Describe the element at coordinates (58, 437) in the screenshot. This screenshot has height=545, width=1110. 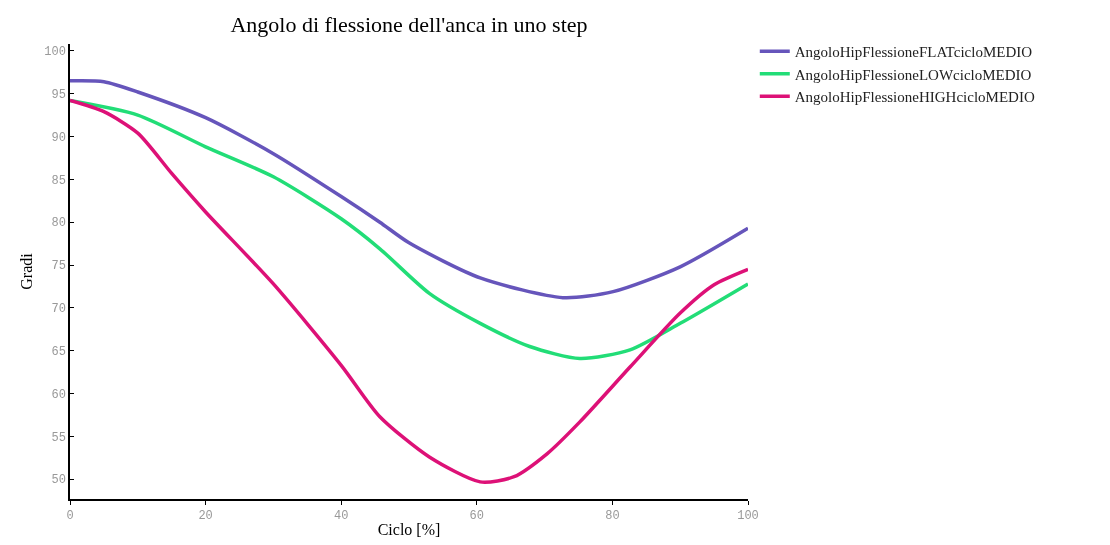
I see `y-tick-label: 55` at that location.